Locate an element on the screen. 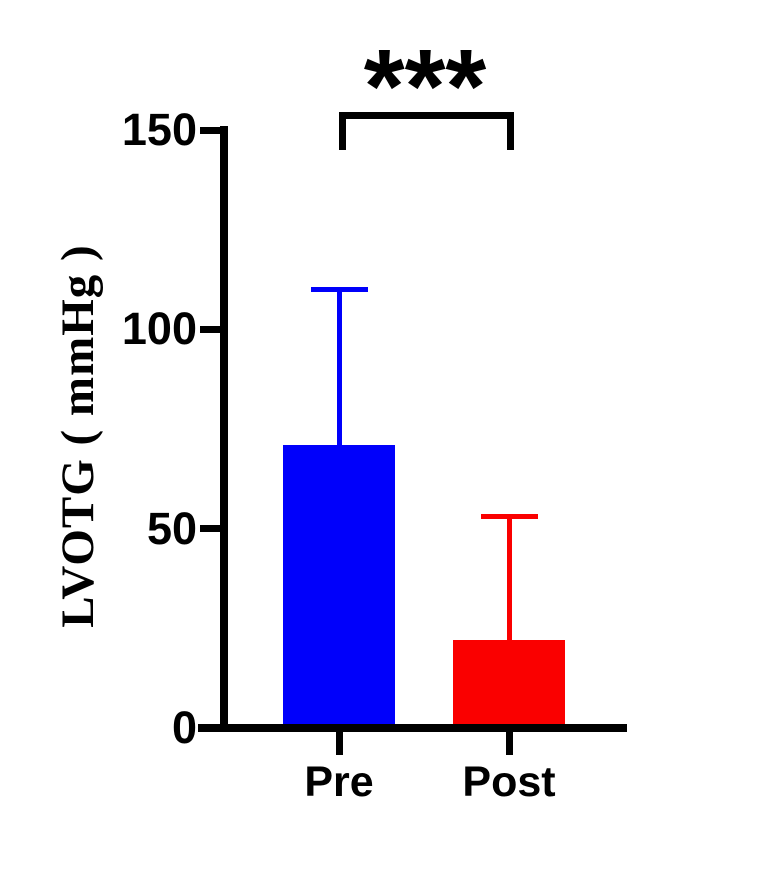 This screenshot has height=869, width=767. significance-stars: *** is located at coordinates (425, 86).